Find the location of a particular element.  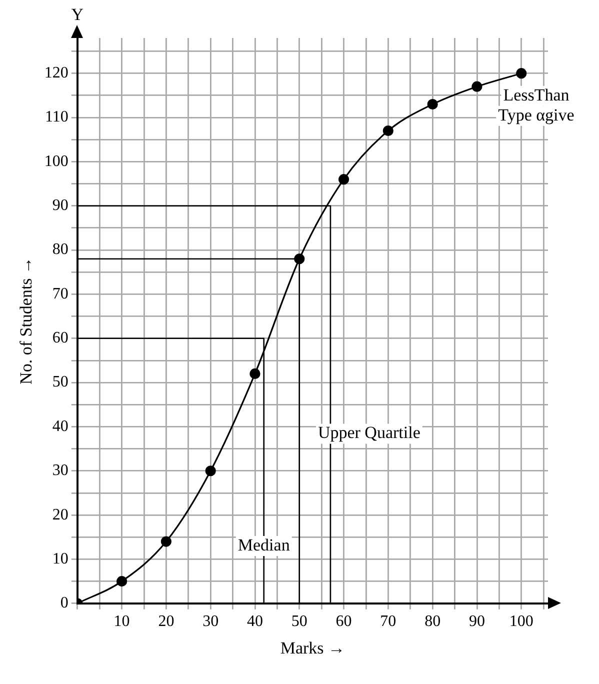

annotation: Upper Quartile is located at coordinates (369, 432).